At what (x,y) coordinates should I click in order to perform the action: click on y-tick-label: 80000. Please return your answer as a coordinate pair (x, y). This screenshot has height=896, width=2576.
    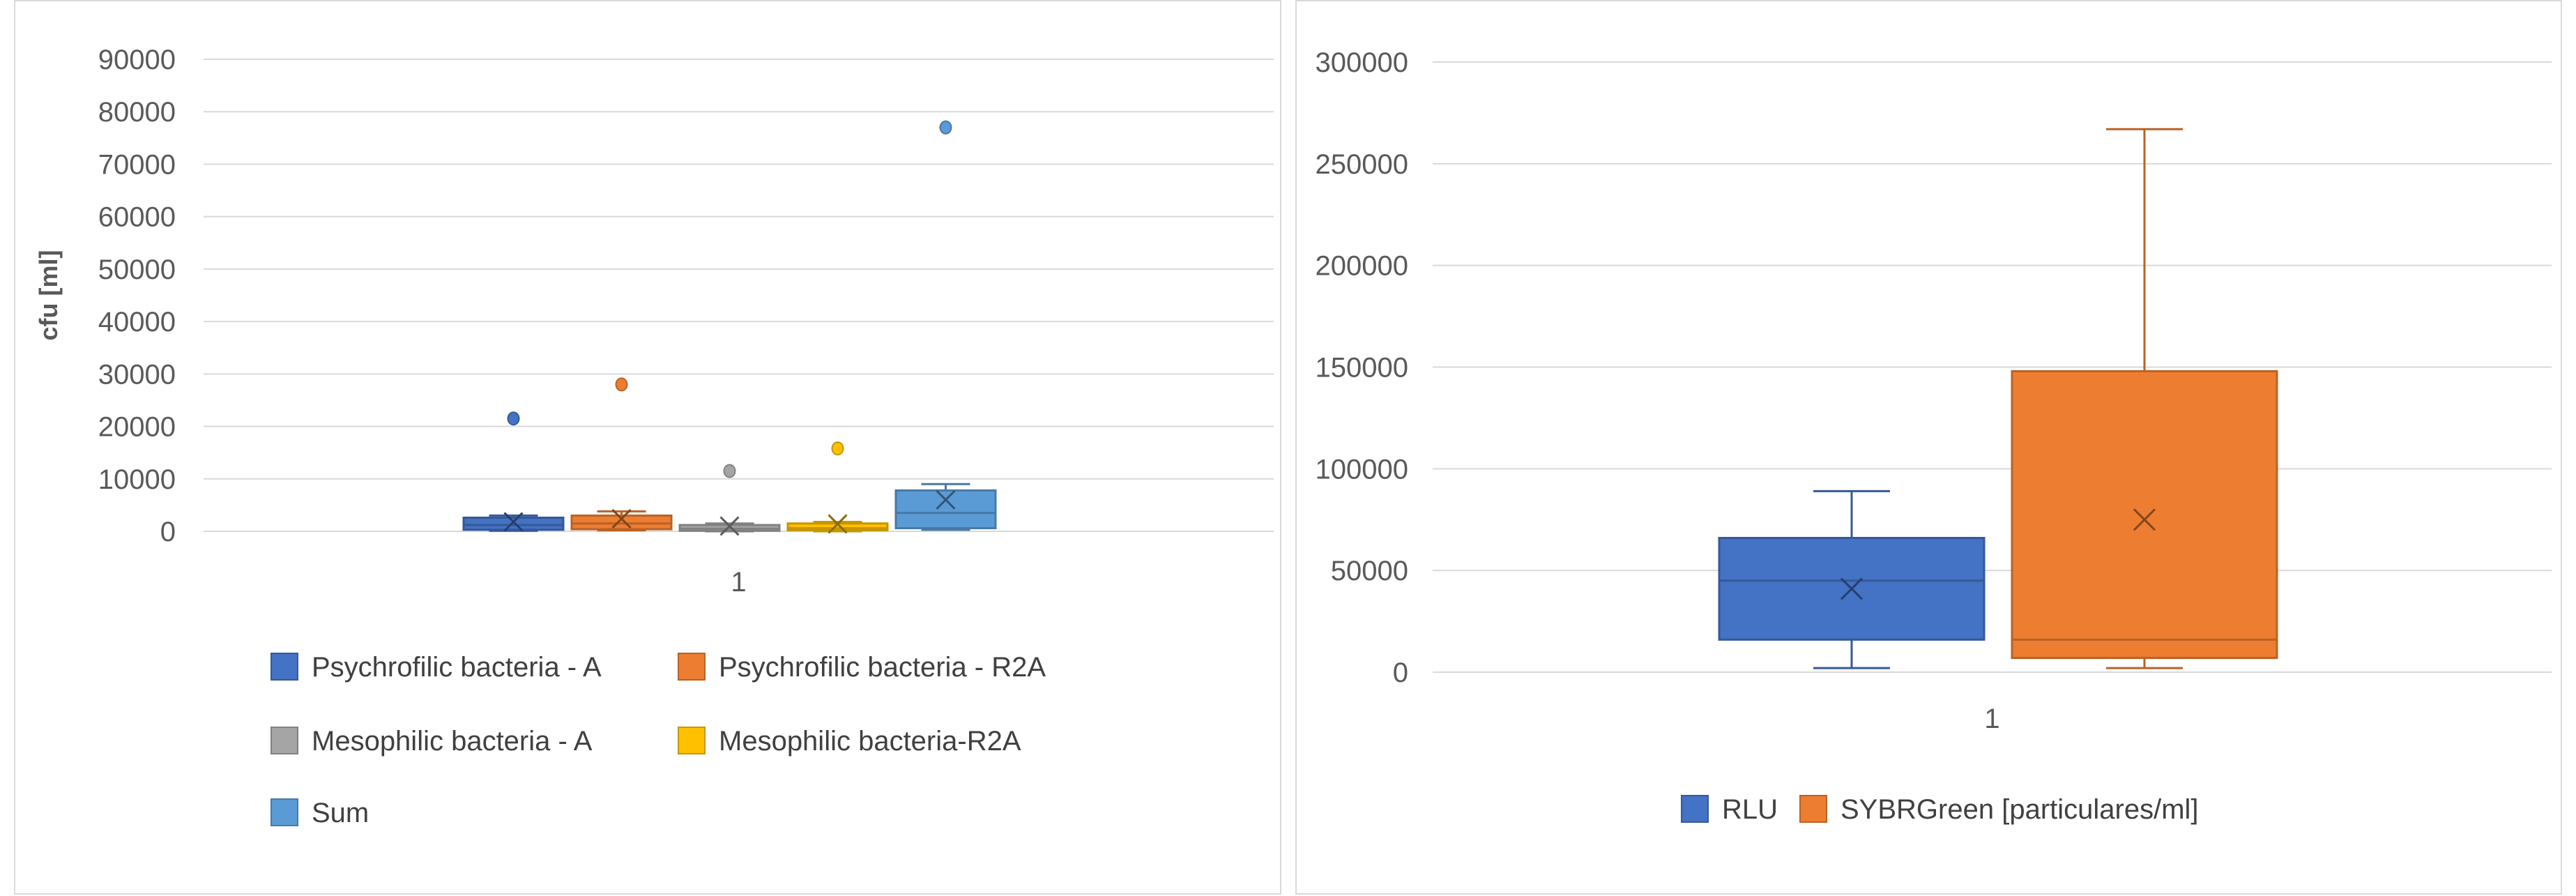
    Looking at the image, I should click on (137, 113).